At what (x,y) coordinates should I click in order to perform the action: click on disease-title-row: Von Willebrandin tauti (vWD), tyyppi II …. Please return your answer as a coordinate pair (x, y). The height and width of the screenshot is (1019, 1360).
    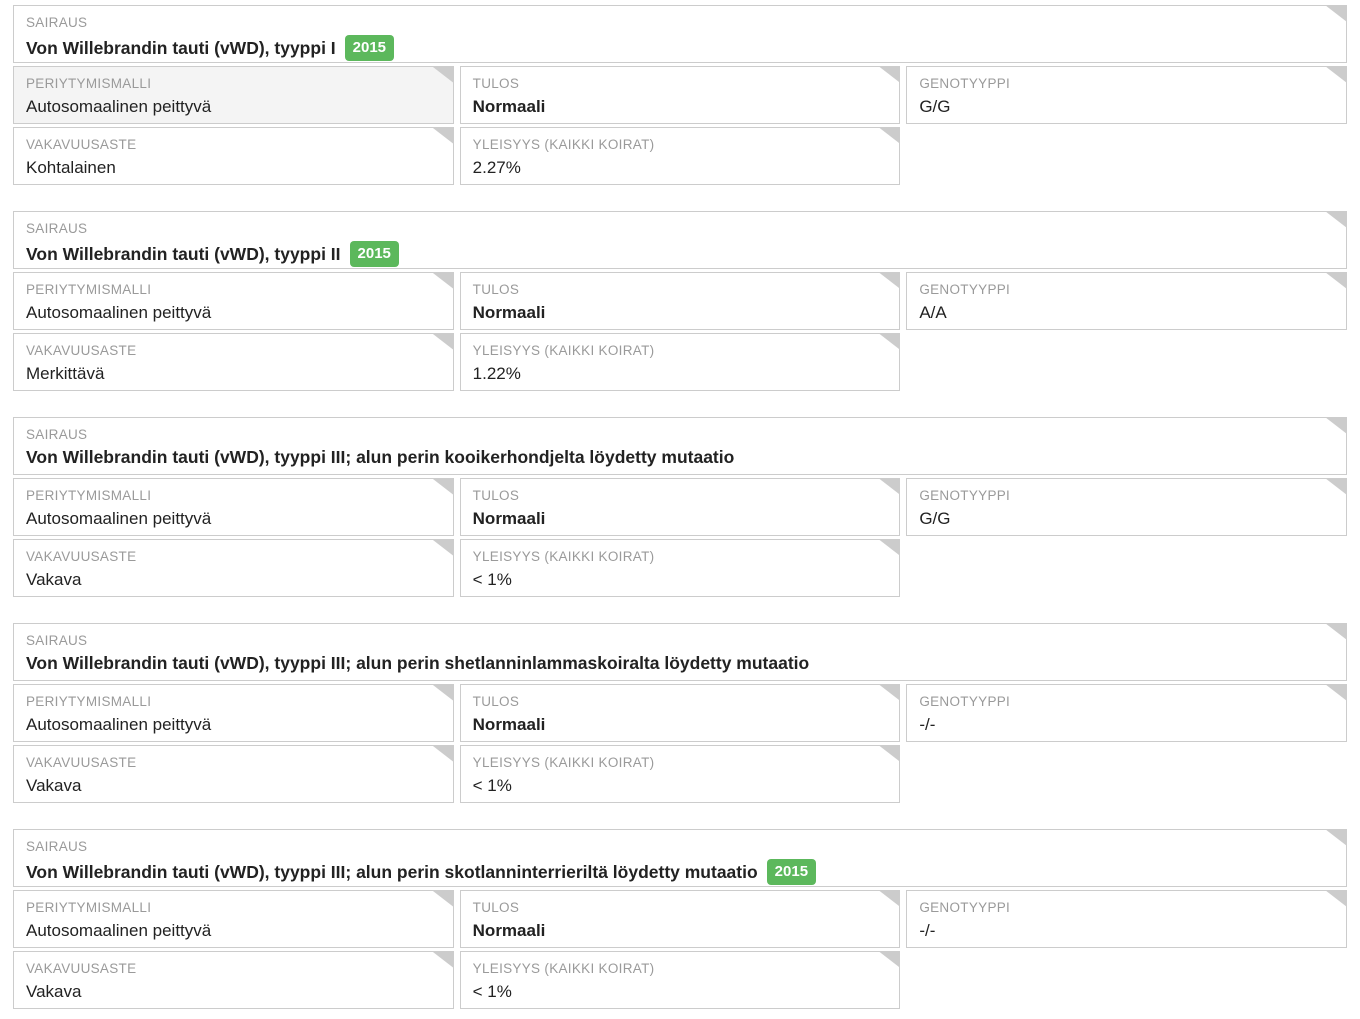
    Looking at the image, I should click on (680, 254).